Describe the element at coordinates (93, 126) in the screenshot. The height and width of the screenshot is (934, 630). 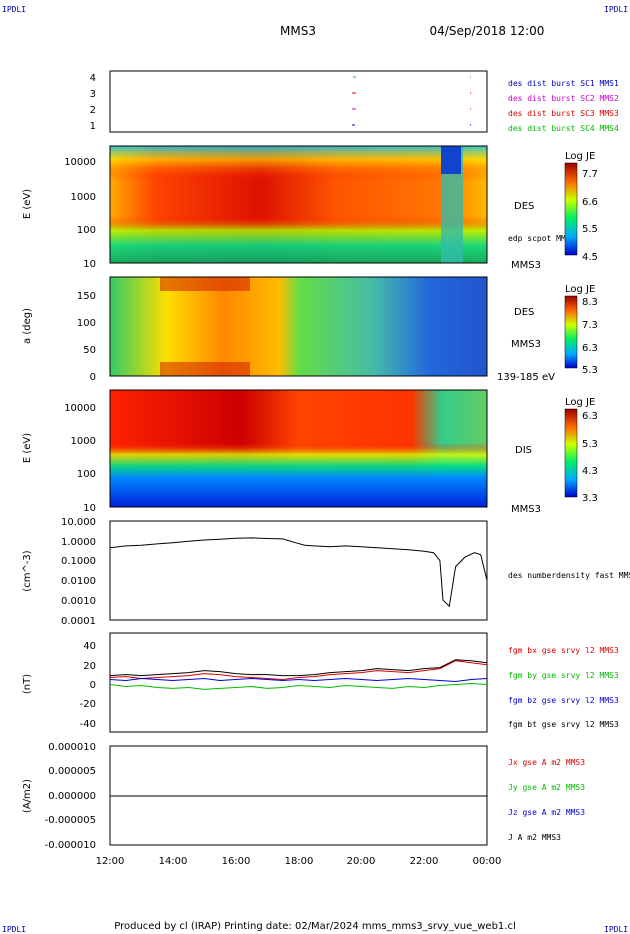
I see `burst-ytick-1: 1` at that location.